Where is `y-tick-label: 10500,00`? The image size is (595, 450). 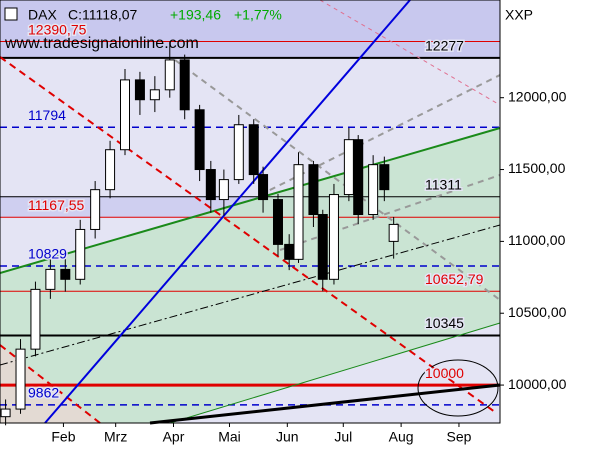 y-tick-label: 10500,00 is located at coordinates (537, 312).